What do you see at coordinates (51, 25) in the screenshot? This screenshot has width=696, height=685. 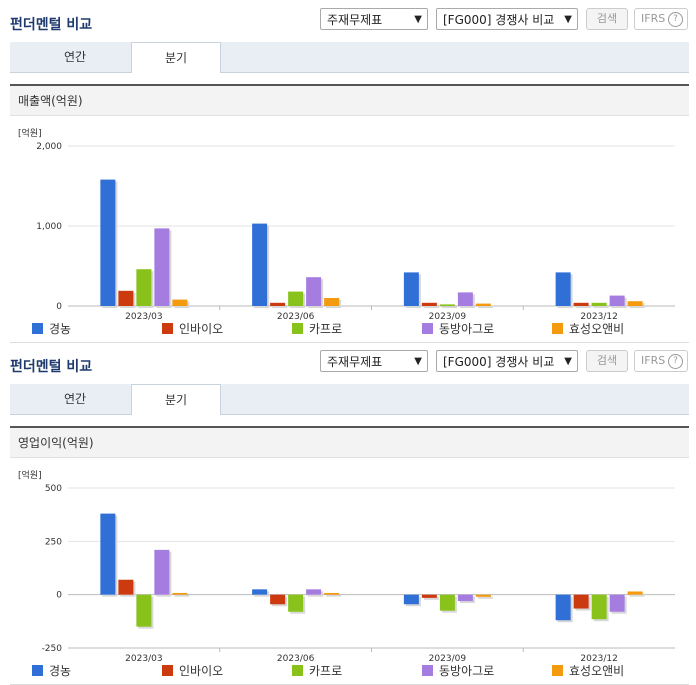 I see `section-title: 펀더멘털 비교` at bounding box center [51, 25].